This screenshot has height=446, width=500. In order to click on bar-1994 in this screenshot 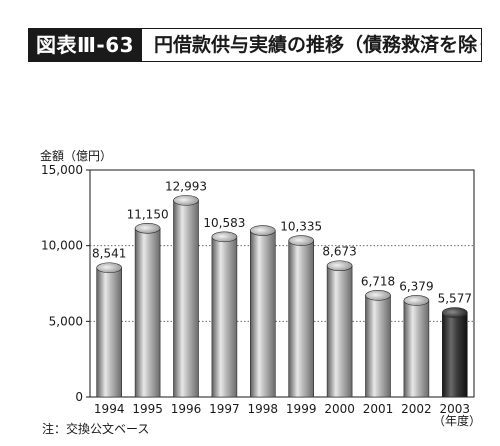, I will do `click(109, 330)`.